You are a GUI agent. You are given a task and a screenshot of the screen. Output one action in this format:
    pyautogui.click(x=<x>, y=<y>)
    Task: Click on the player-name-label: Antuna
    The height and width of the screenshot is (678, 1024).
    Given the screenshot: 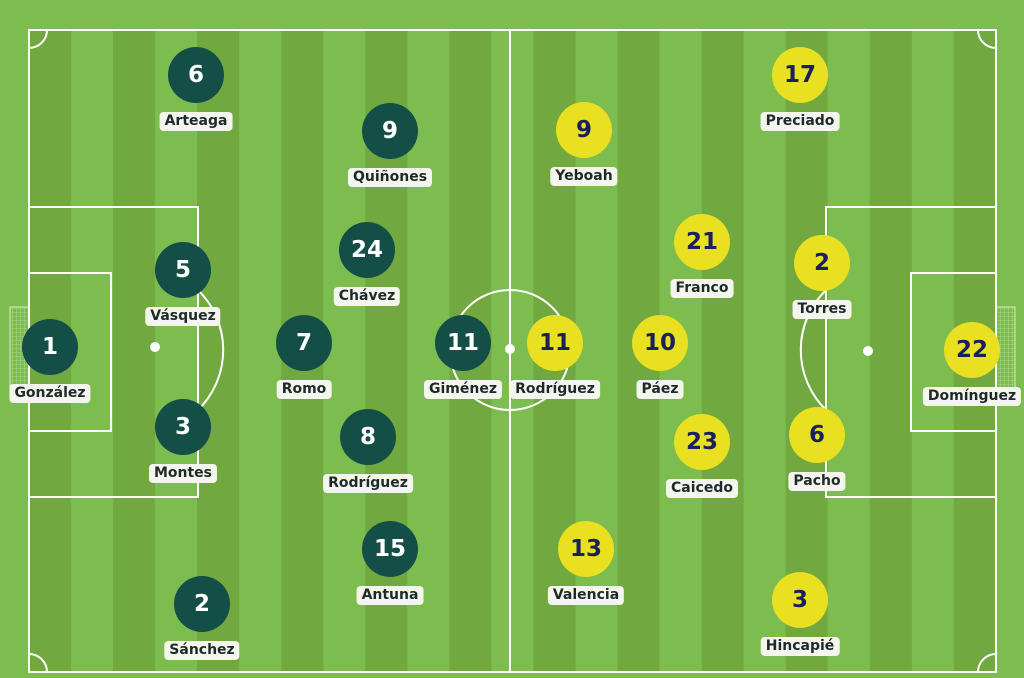 What is the action you would take?
    pyautogui.click(x=390, y=595)
    